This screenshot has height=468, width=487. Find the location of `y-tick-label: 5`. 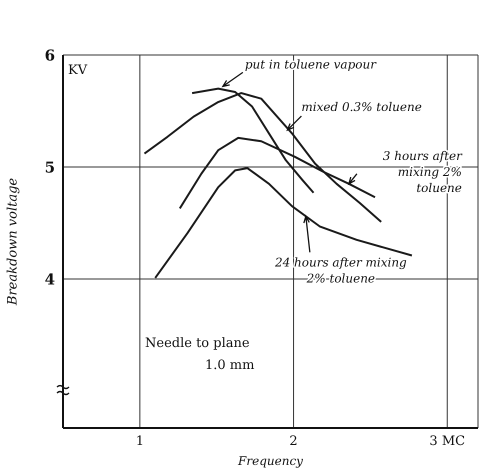

y-tick-label: 5 is located at coordinates (49, 167).